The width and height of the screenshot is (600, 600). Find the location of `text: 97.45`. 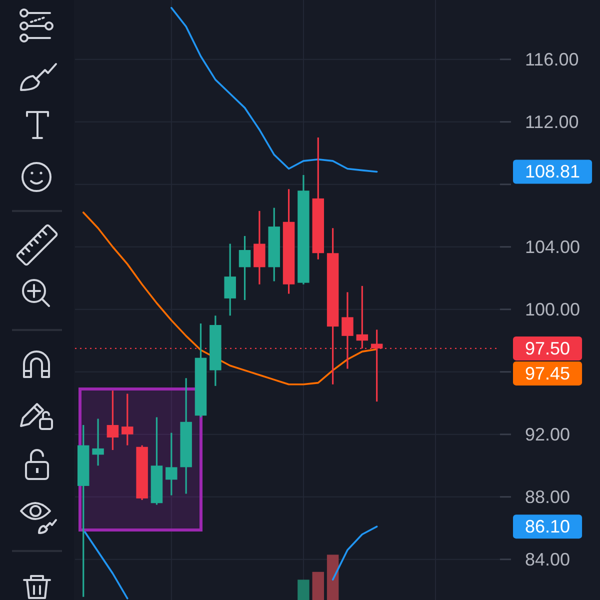

text: 97.45 is located at coordinates (547, 373).